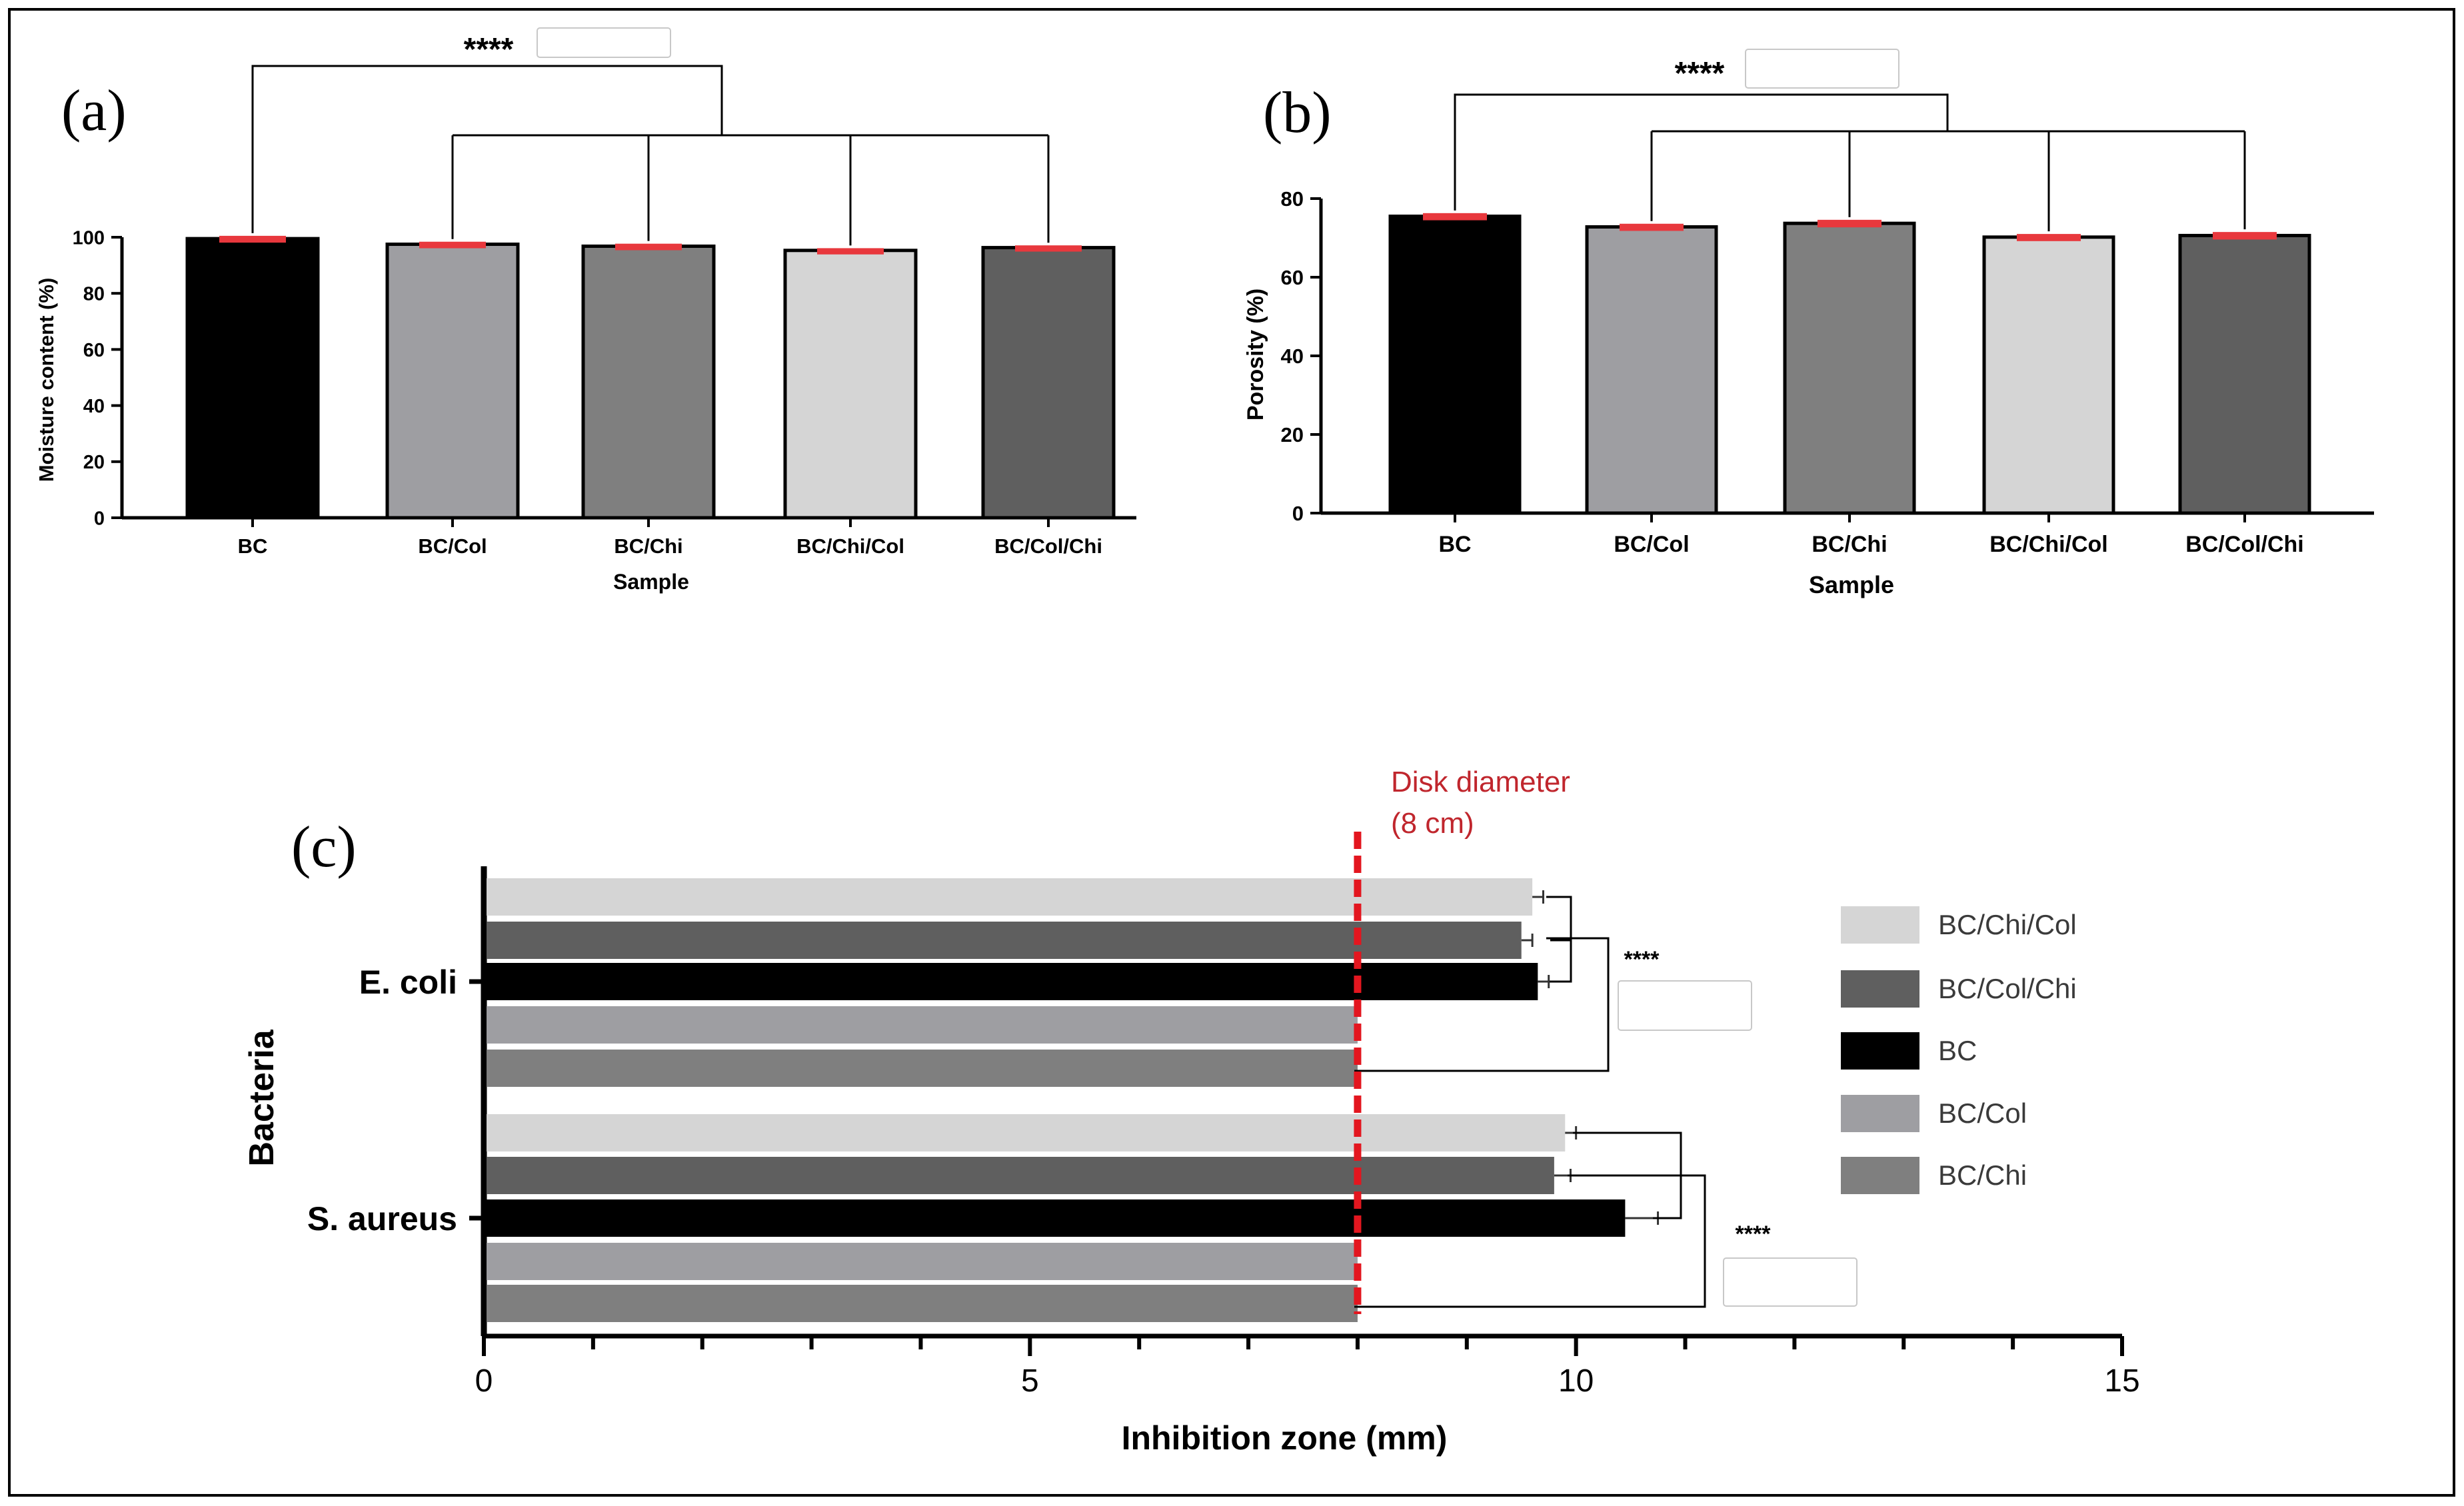 This screenshot has width=2464, height=1506. What do you see at coordinates (1700, 73) in the screenshot?
I see `panel-b-significance: ****` at bounding box center [1700, 73].